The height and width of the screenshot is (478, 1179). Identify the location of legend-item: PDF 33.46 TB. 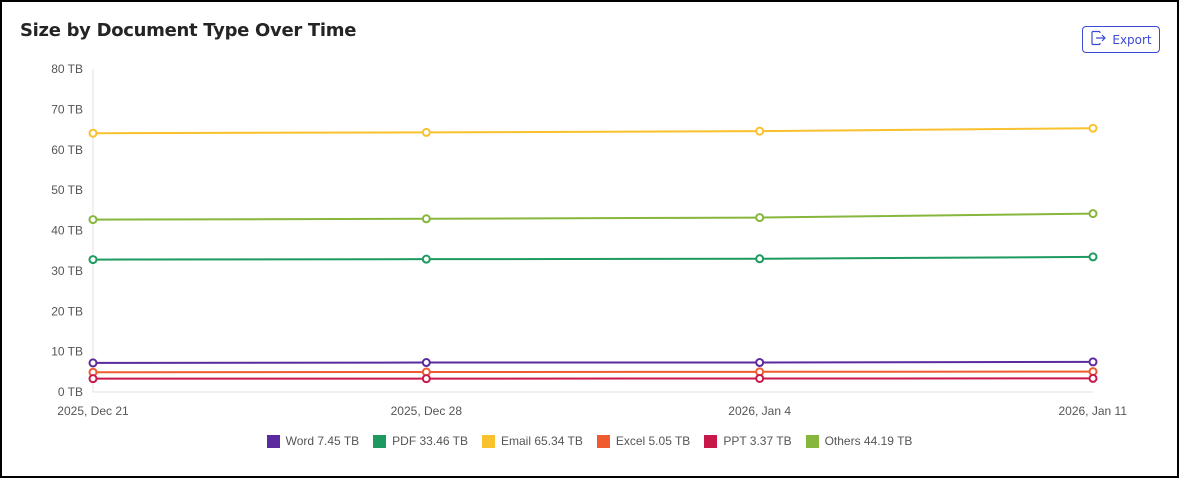
(420, 441).